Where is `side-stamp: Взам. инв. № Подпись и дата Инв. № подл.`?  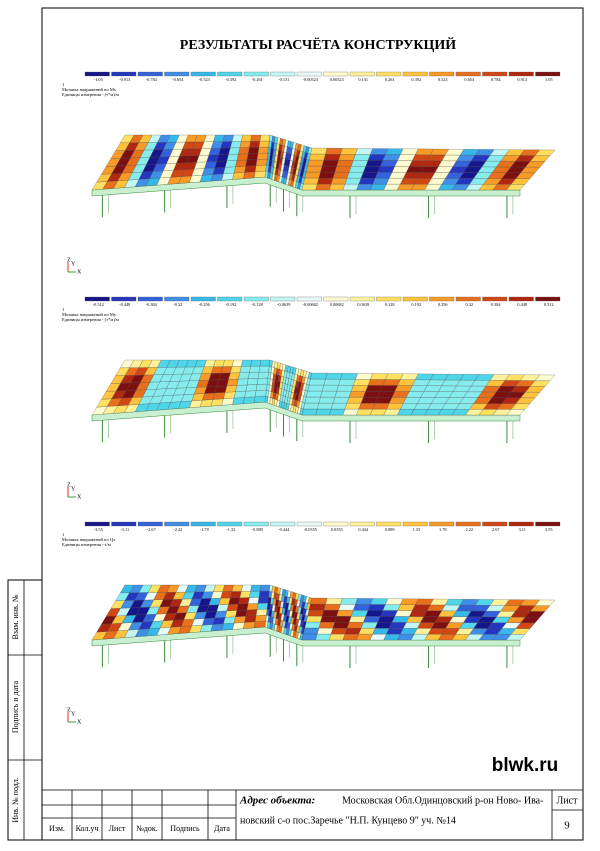 side-stamp: Взам. инв. № Подпись и дата Инв. № подл. is located at coordinates (25, 710).